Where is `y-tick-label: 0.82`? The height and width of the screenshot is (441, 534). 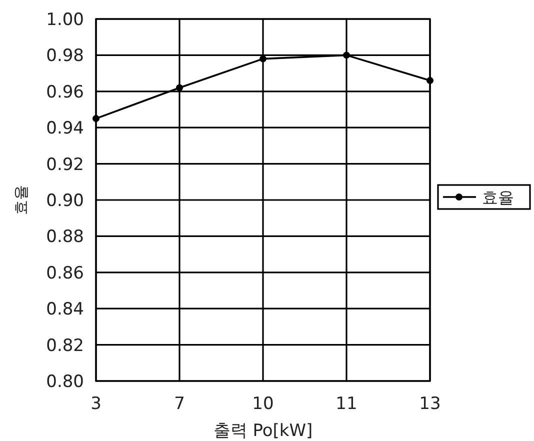 y-tick-label: 0.82 is located at coordinates (65, 346).